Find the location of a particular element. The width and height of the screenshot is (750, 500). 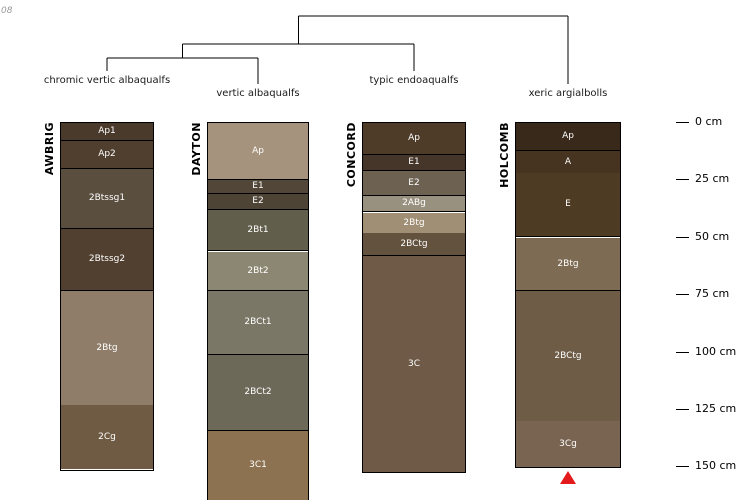

horizon: 3Cg is located at coordinates (568, 444).